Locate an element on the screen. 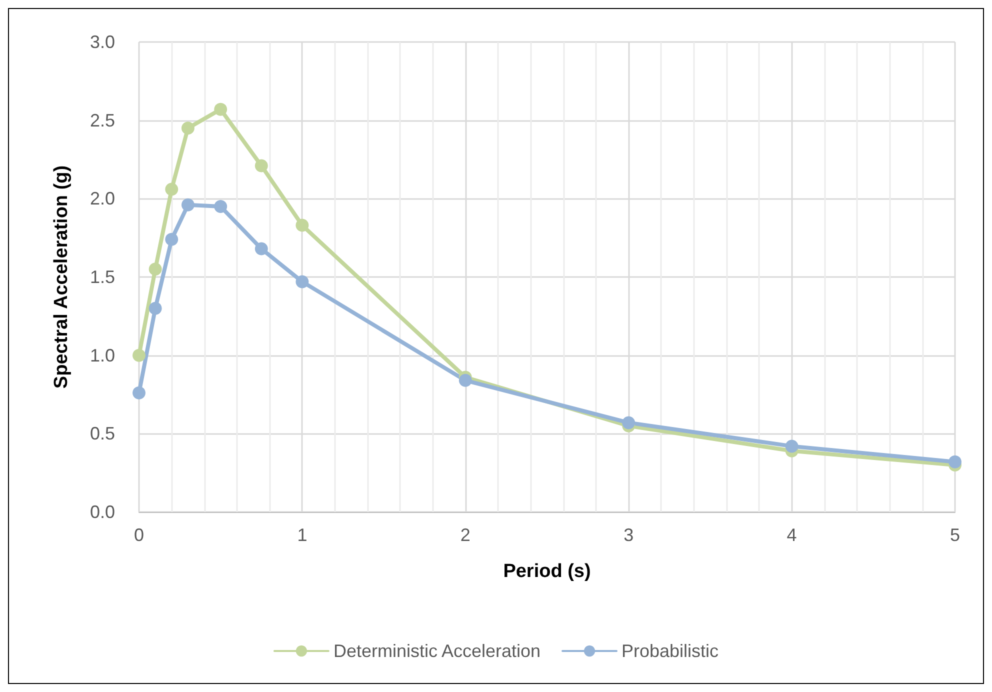  x-tick-label: 0 is located at coordinates (139, 535).